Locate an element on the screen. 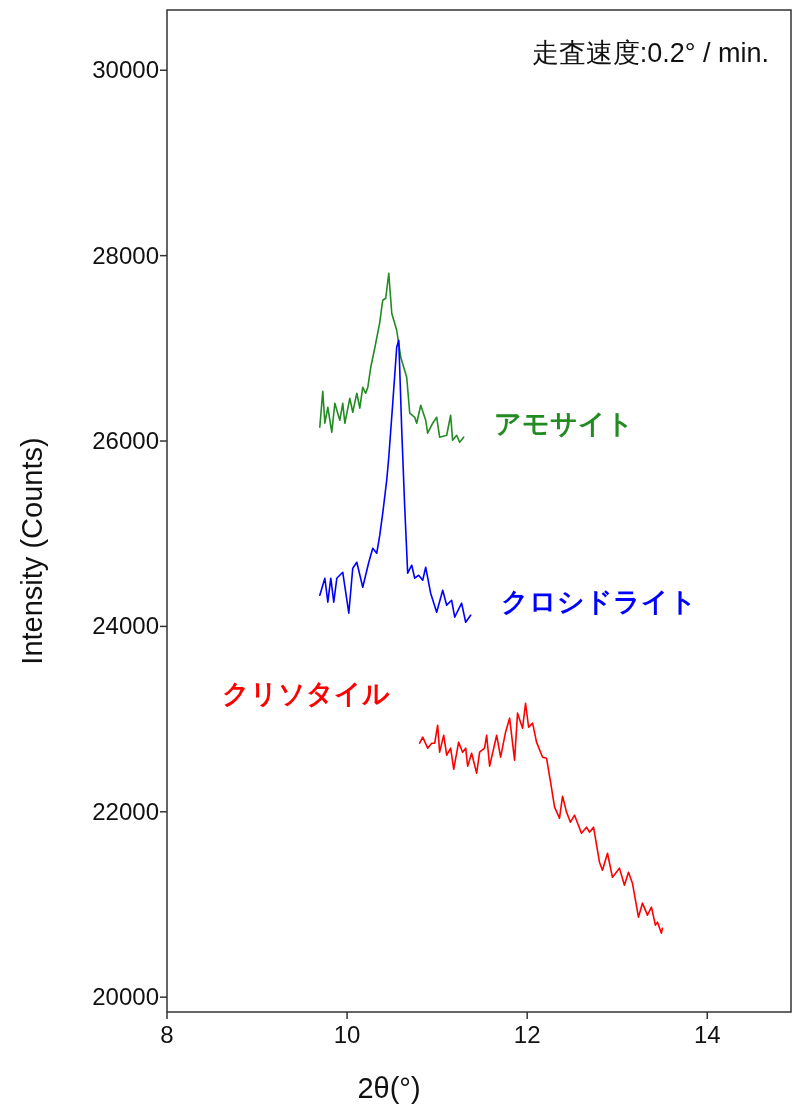  x-tick-label: 12 is located at coordinates (527, 1034).